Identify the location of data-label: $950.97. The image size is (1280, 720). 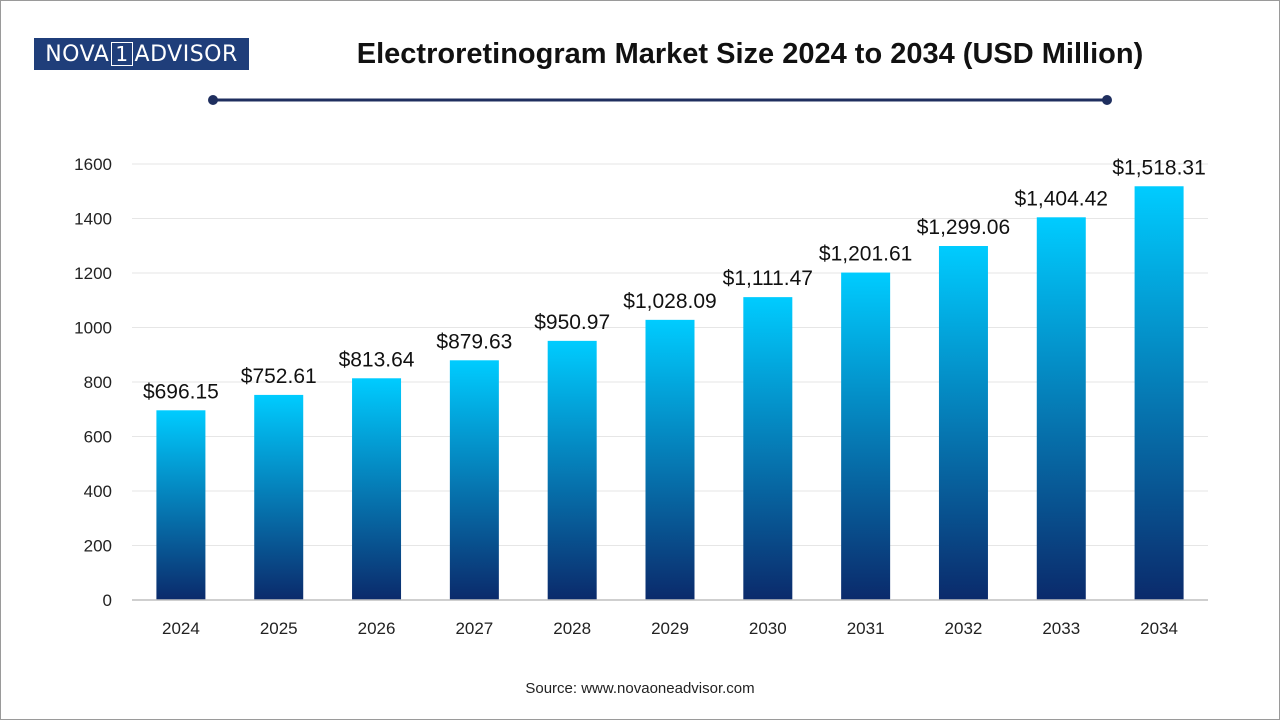
(572, 322).